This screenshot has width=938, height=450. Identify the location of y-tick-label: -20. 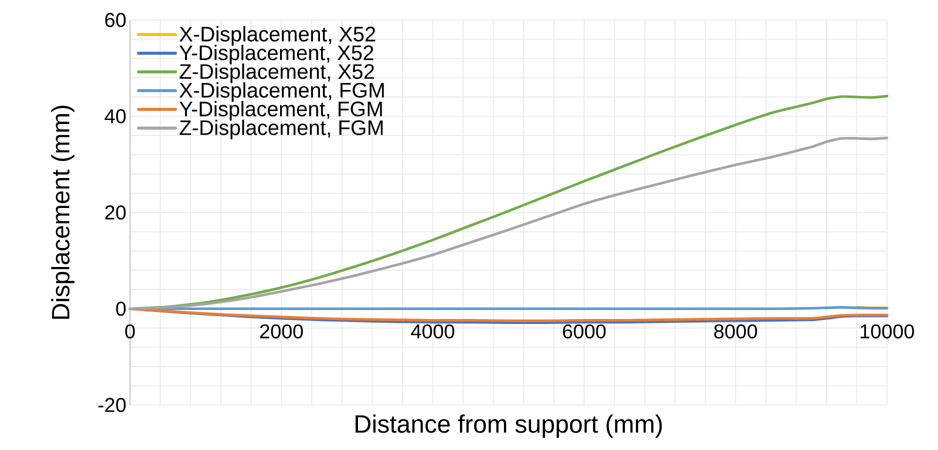
(112, 405).